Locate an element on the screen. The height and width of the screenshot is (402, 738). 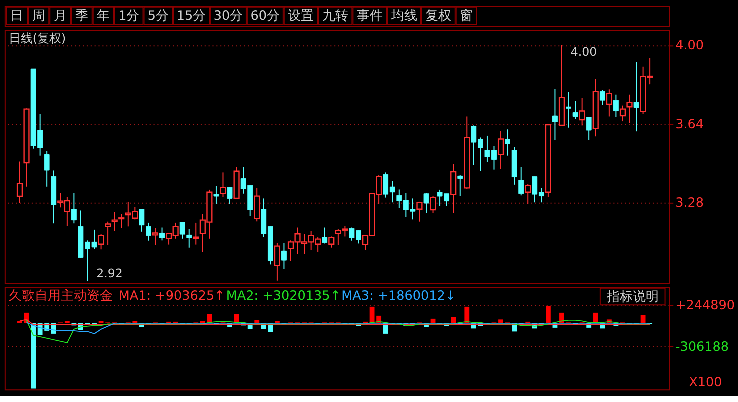
text: 15分 is located at coordinates (191, 16).